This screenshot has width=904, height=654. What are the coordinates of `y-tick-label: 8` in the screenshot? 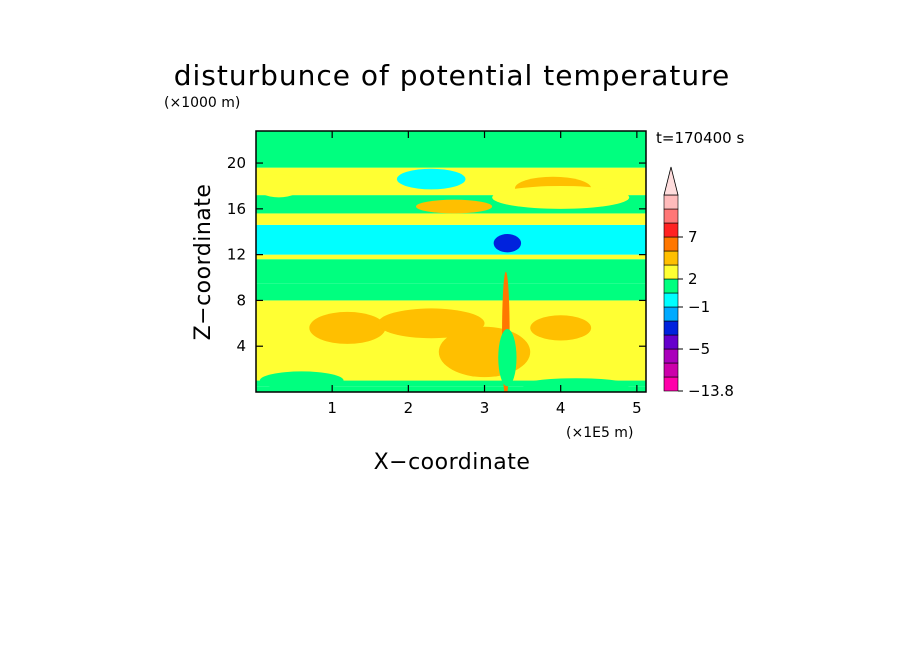 It's located at (241, 300).